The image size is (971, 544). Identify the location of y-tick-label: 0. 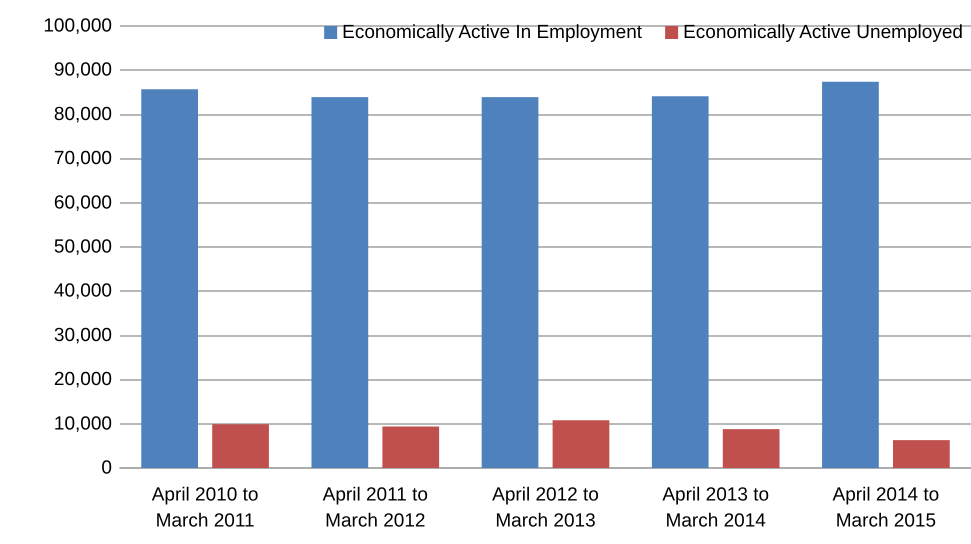
(106, 468).